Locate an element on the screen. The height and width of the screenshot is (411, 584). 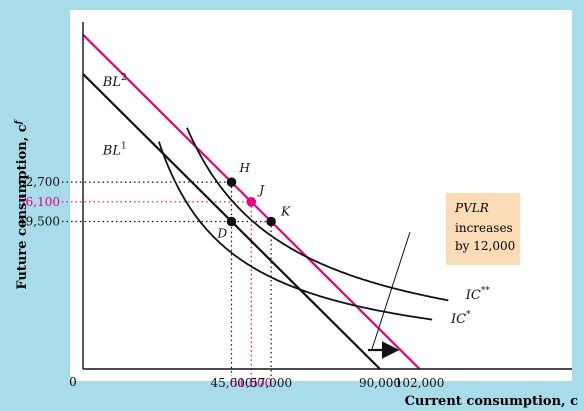
pvlr-annotation: PVLR increases by 12,000 is located at coordinates (444, 276).